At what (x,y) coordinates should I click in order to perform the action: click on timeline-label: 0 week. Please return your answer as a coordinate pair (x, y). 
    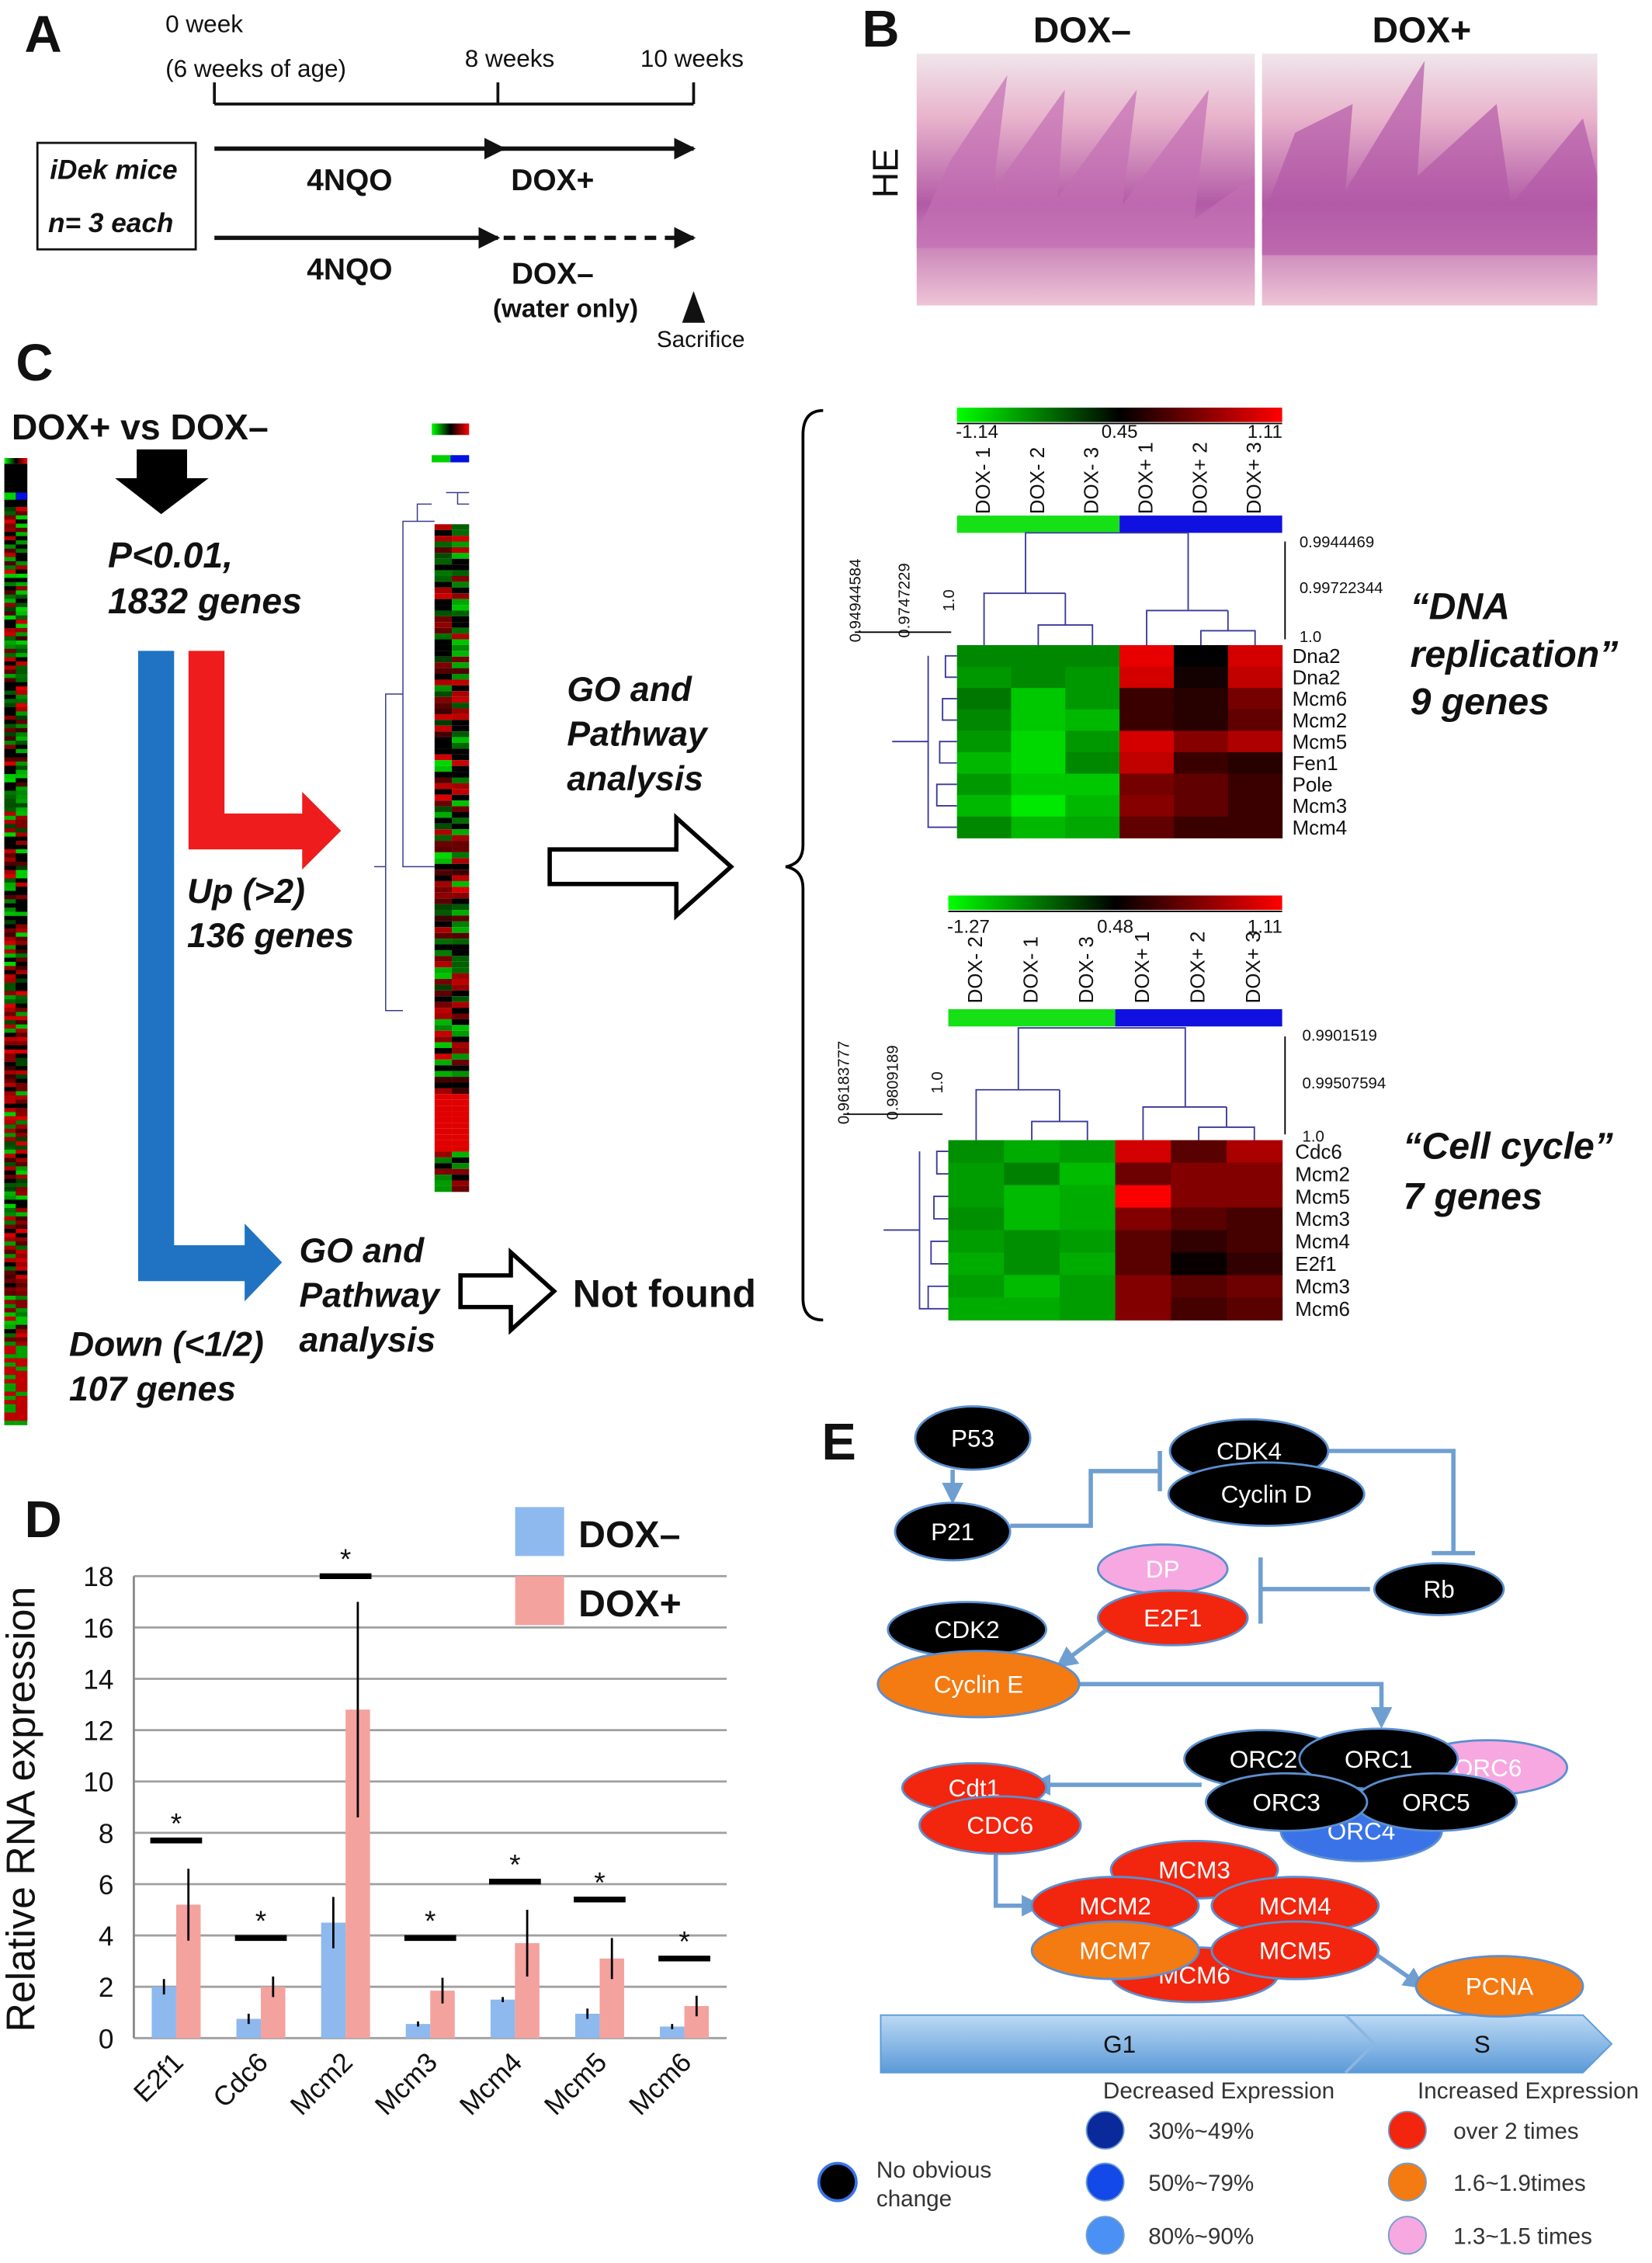
    Looking at the image, I should click on (204, 23).